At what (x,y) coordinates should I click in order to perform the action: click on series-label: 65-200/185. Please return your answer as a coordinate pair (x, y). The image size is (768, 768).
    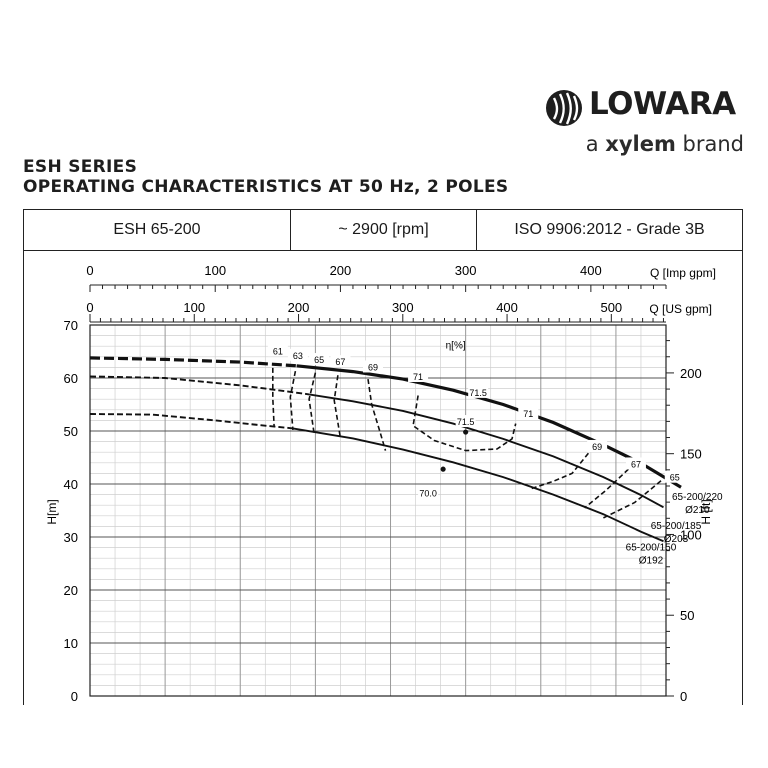
    Looking at the image, I should click on (676, 526).